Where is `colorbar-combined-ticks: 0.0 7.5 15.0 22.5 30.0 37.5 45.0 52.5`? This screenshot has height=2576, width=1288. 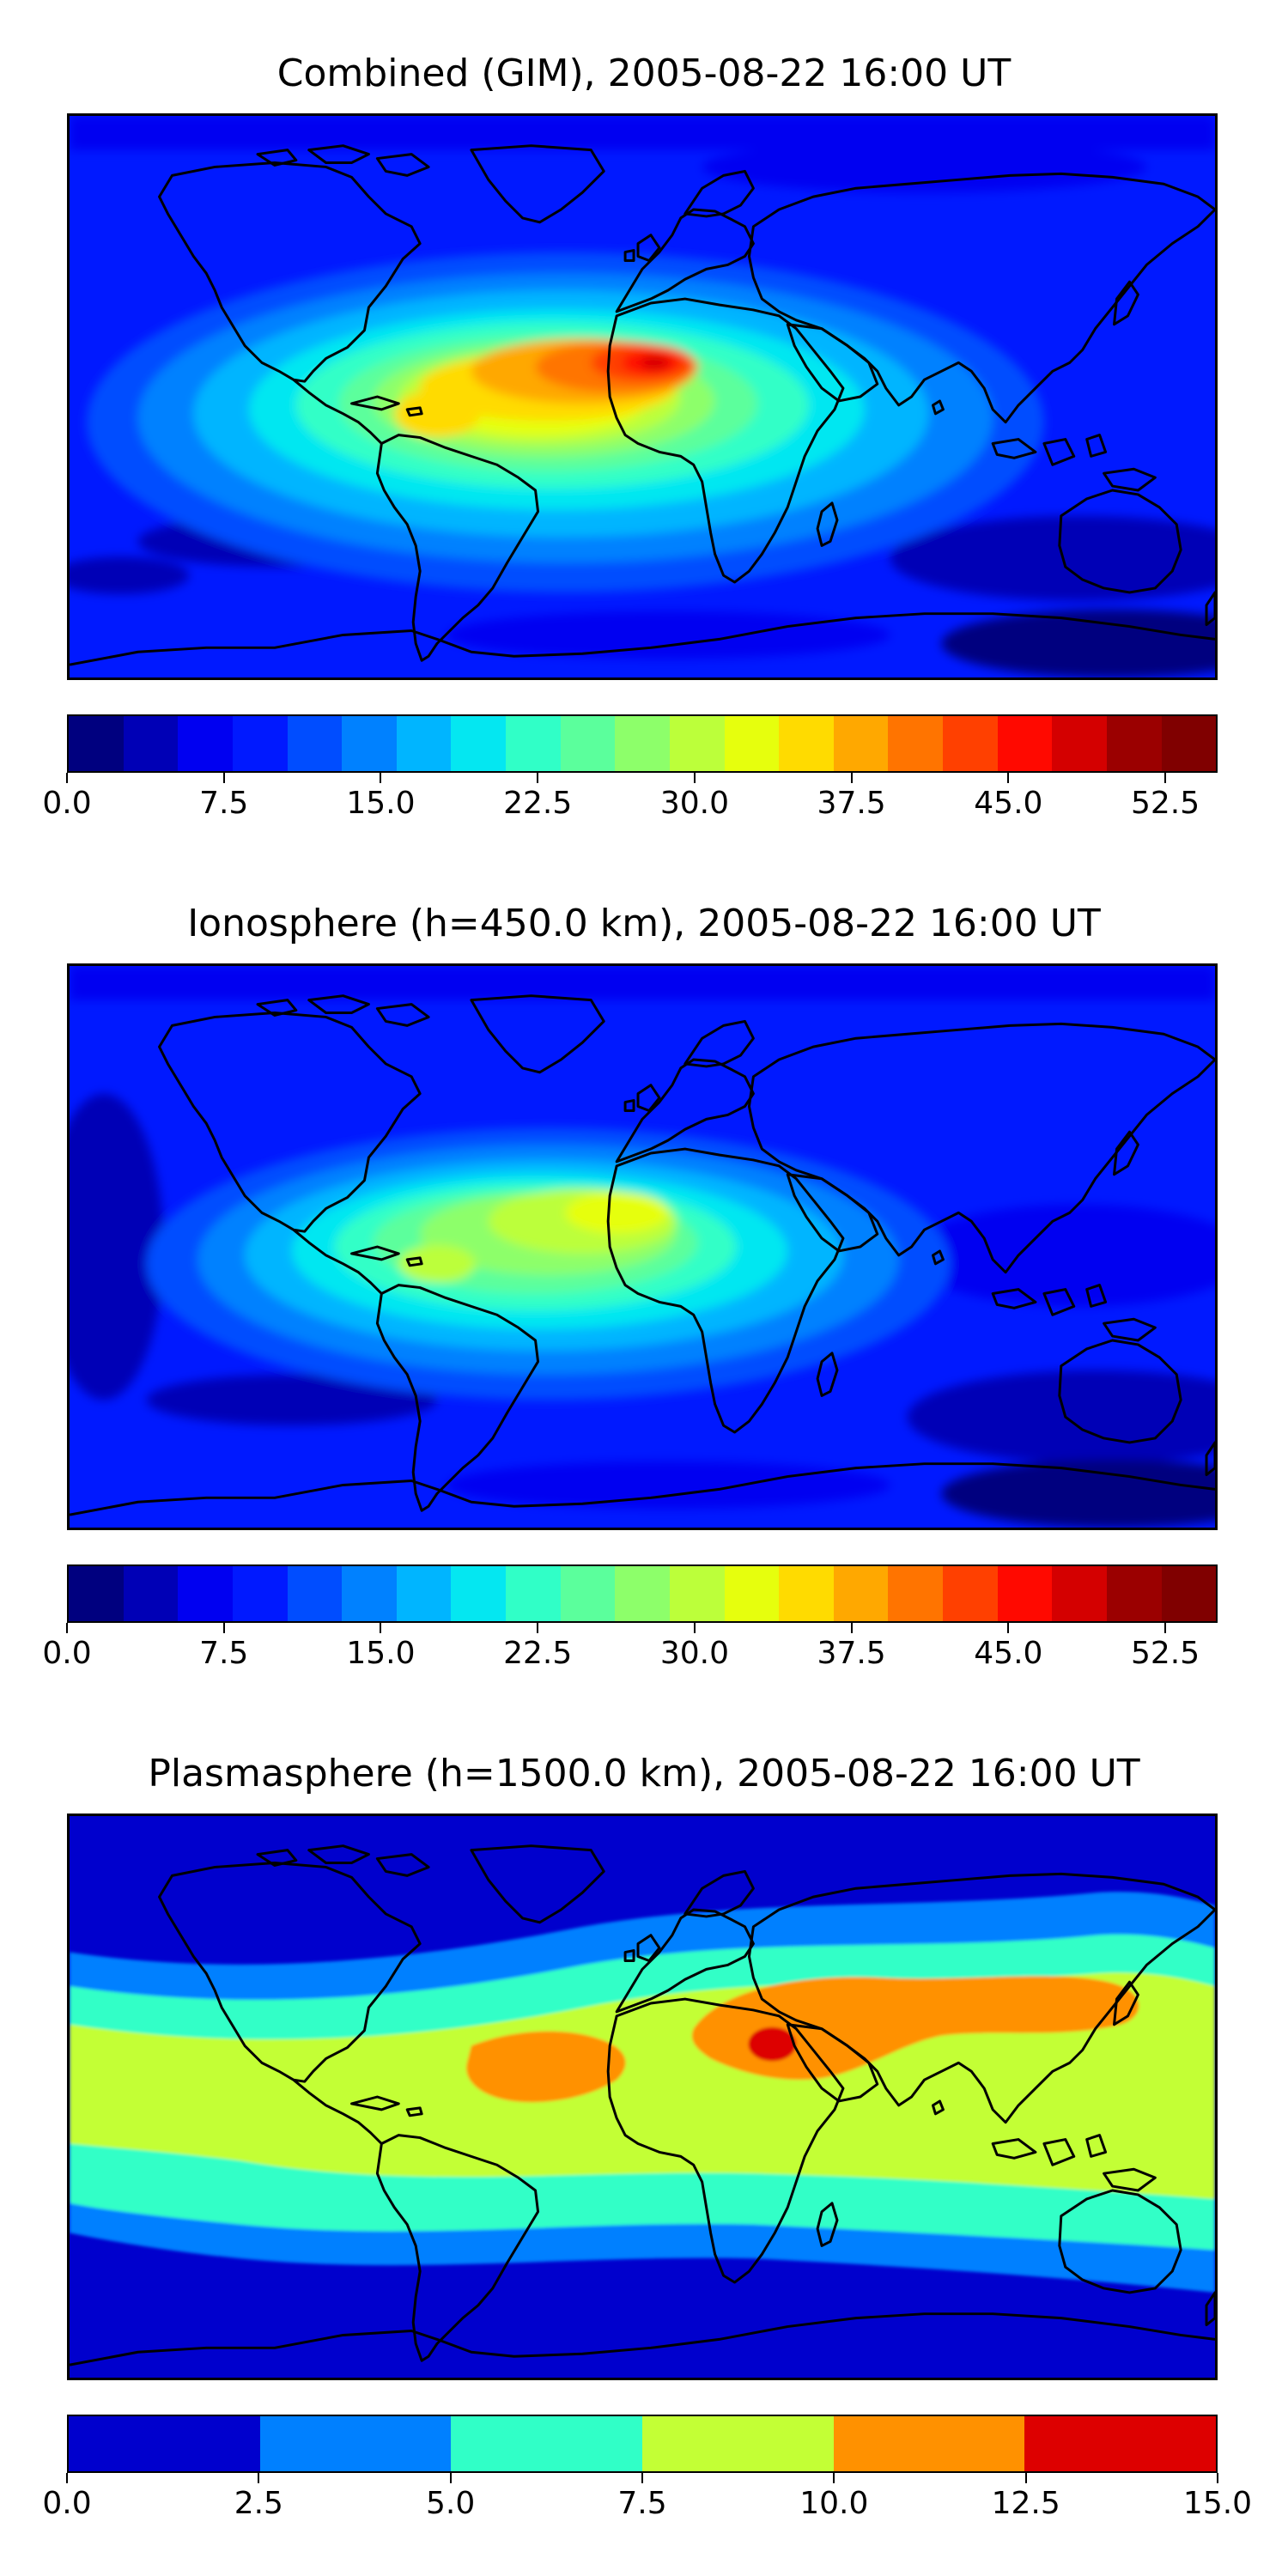
colorbar-combined-ticks: 0.0 7.5 15.0 22.5 30.0 37.5 45.0 52.5 is located at coordinates (630, 799).